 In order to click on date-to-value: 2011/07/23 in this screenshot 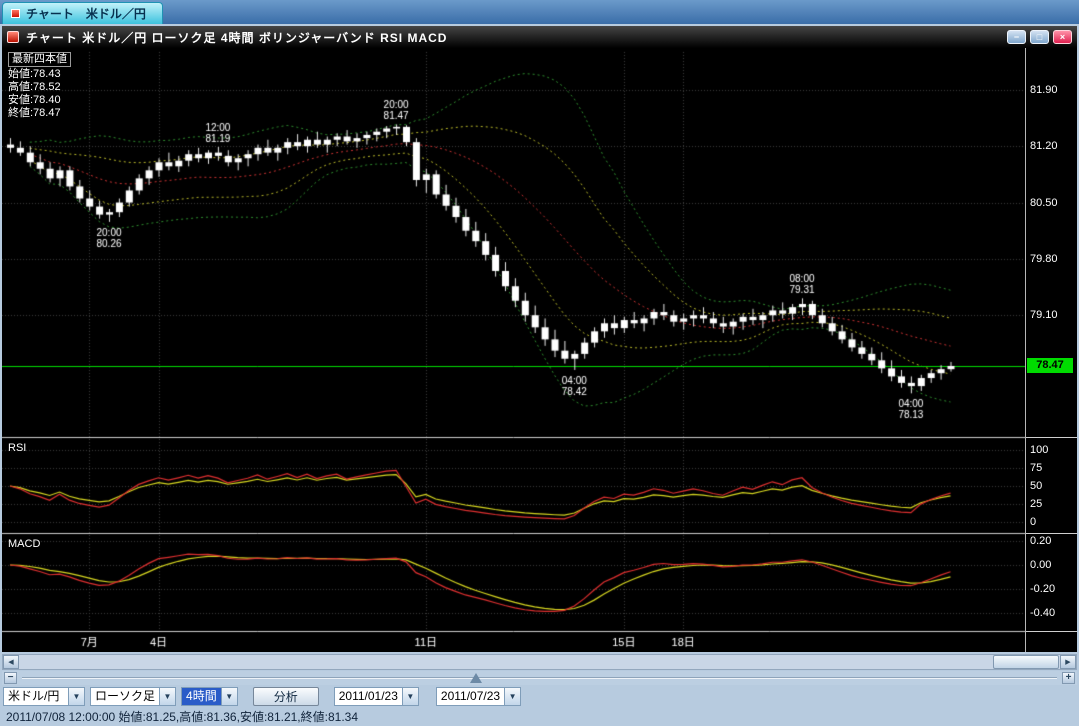, I will do `click(470, 695)`.